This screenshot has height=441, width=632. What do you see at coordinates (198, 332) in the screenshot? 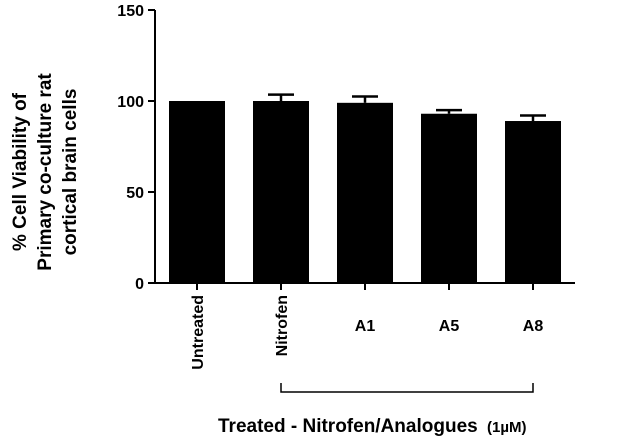
I see `category-label: Untreated` at bounding box center [198, 332].